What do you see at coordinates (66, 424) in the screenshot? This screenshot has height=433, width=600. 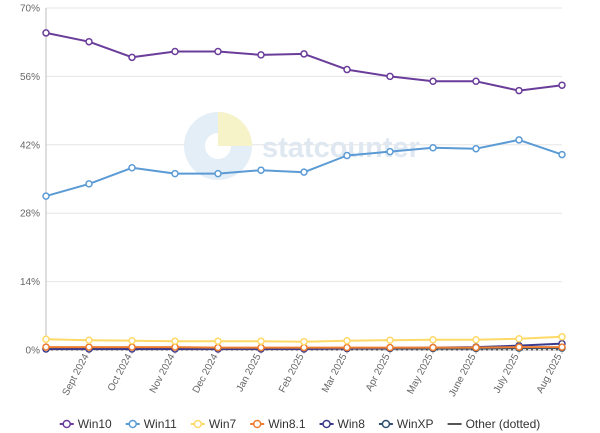 I see `legend-marker-win10` at bounding box center [66, 424].